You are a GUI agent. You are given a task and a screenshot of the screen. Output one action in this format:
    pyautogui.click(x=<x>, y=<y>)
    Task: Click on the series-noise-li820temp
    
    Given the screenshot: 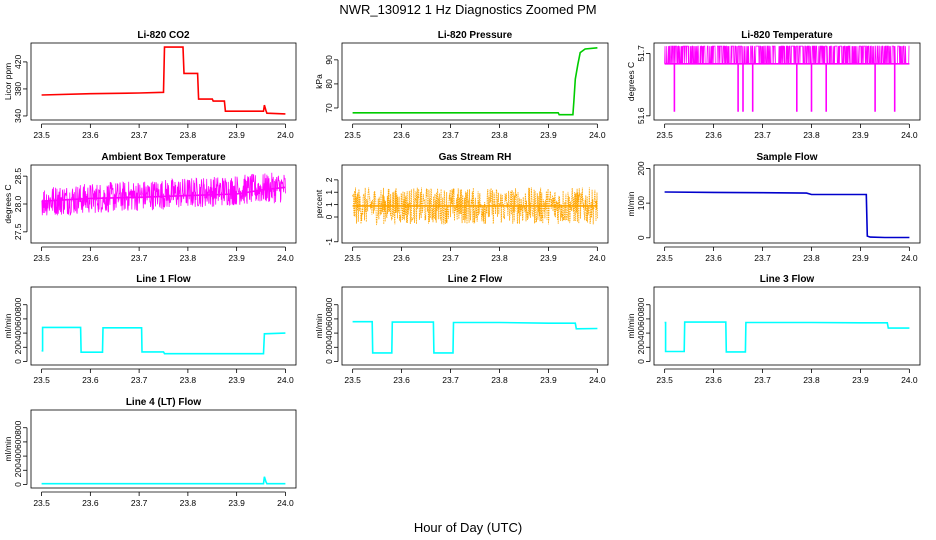 What is the action you would take?
    pyautogui.click(x=787, y=55)
    